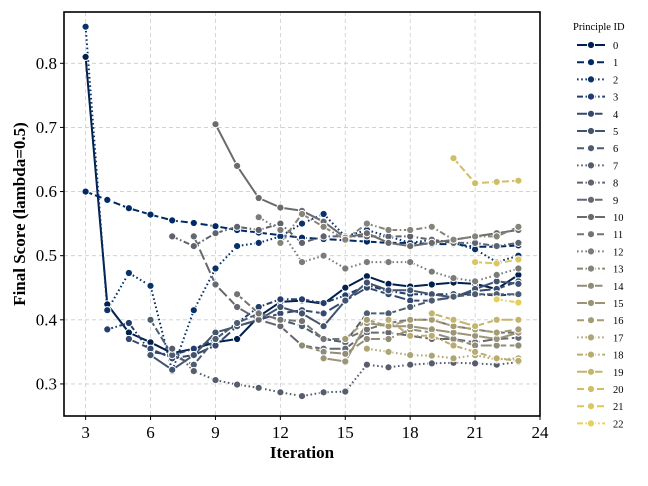 This screenshot has height=486, width=648. I want to click on legend-label-14: 14, so click(618, 287).